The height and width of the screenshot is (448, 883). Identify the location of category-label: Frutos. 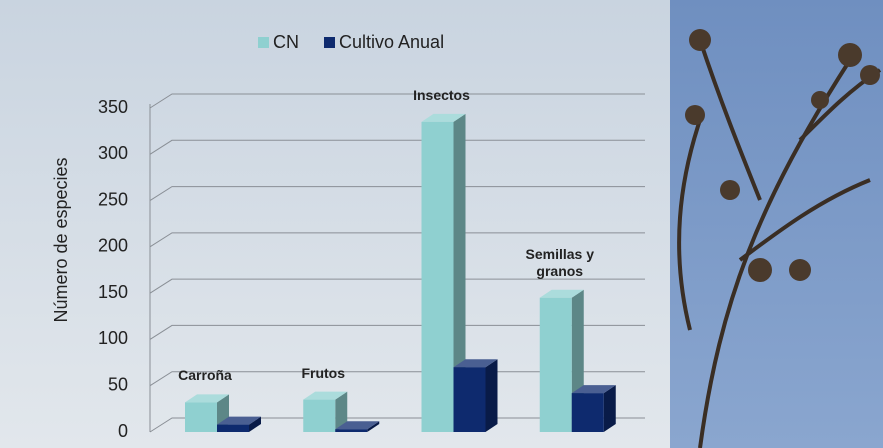
(323, 372).